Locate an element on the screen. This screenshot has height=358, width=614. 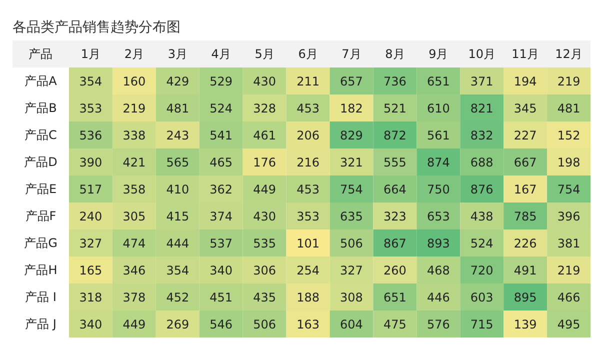
data-label: 254 is located at coordinates (308, 271).